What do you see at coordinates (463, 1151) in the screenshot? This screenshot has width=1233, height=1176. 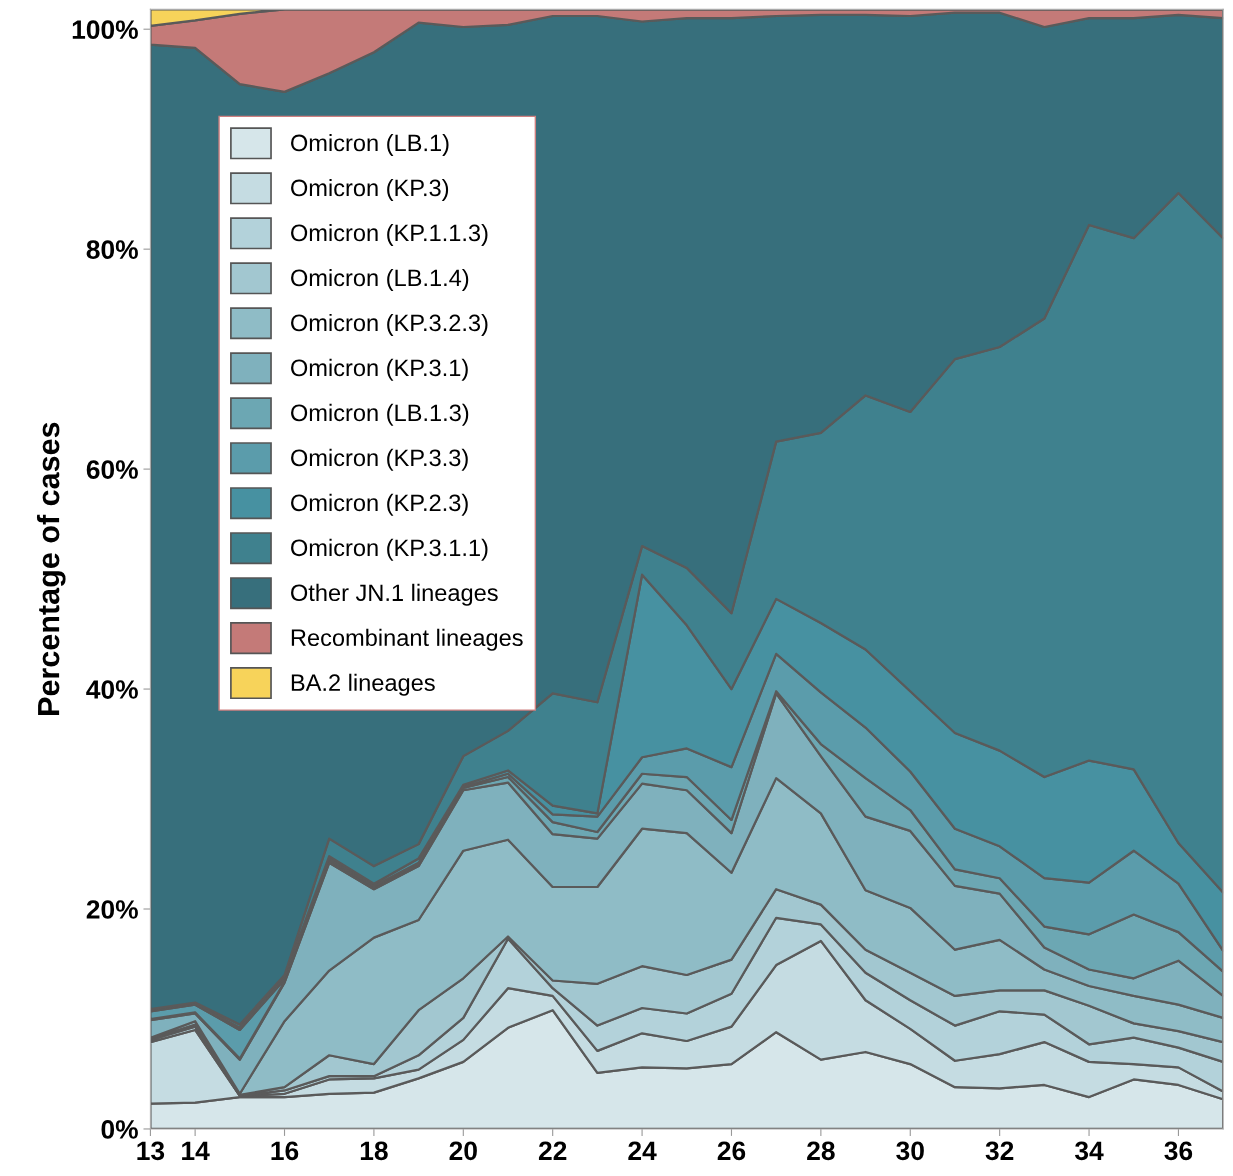 I see `x-tick-label: 20` at bounding box center [463, 1151].